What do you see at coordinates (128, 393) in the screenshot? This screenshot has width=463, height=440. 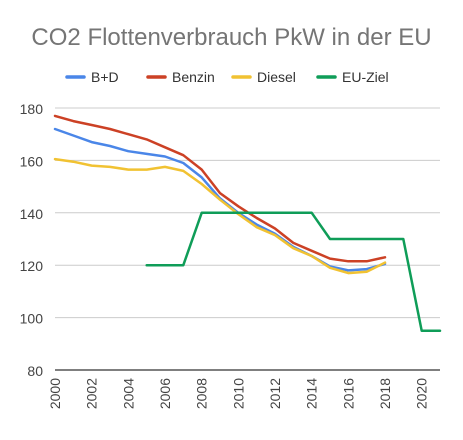 I see `x-tick-label: 2004` at bounding box center [128, 393].